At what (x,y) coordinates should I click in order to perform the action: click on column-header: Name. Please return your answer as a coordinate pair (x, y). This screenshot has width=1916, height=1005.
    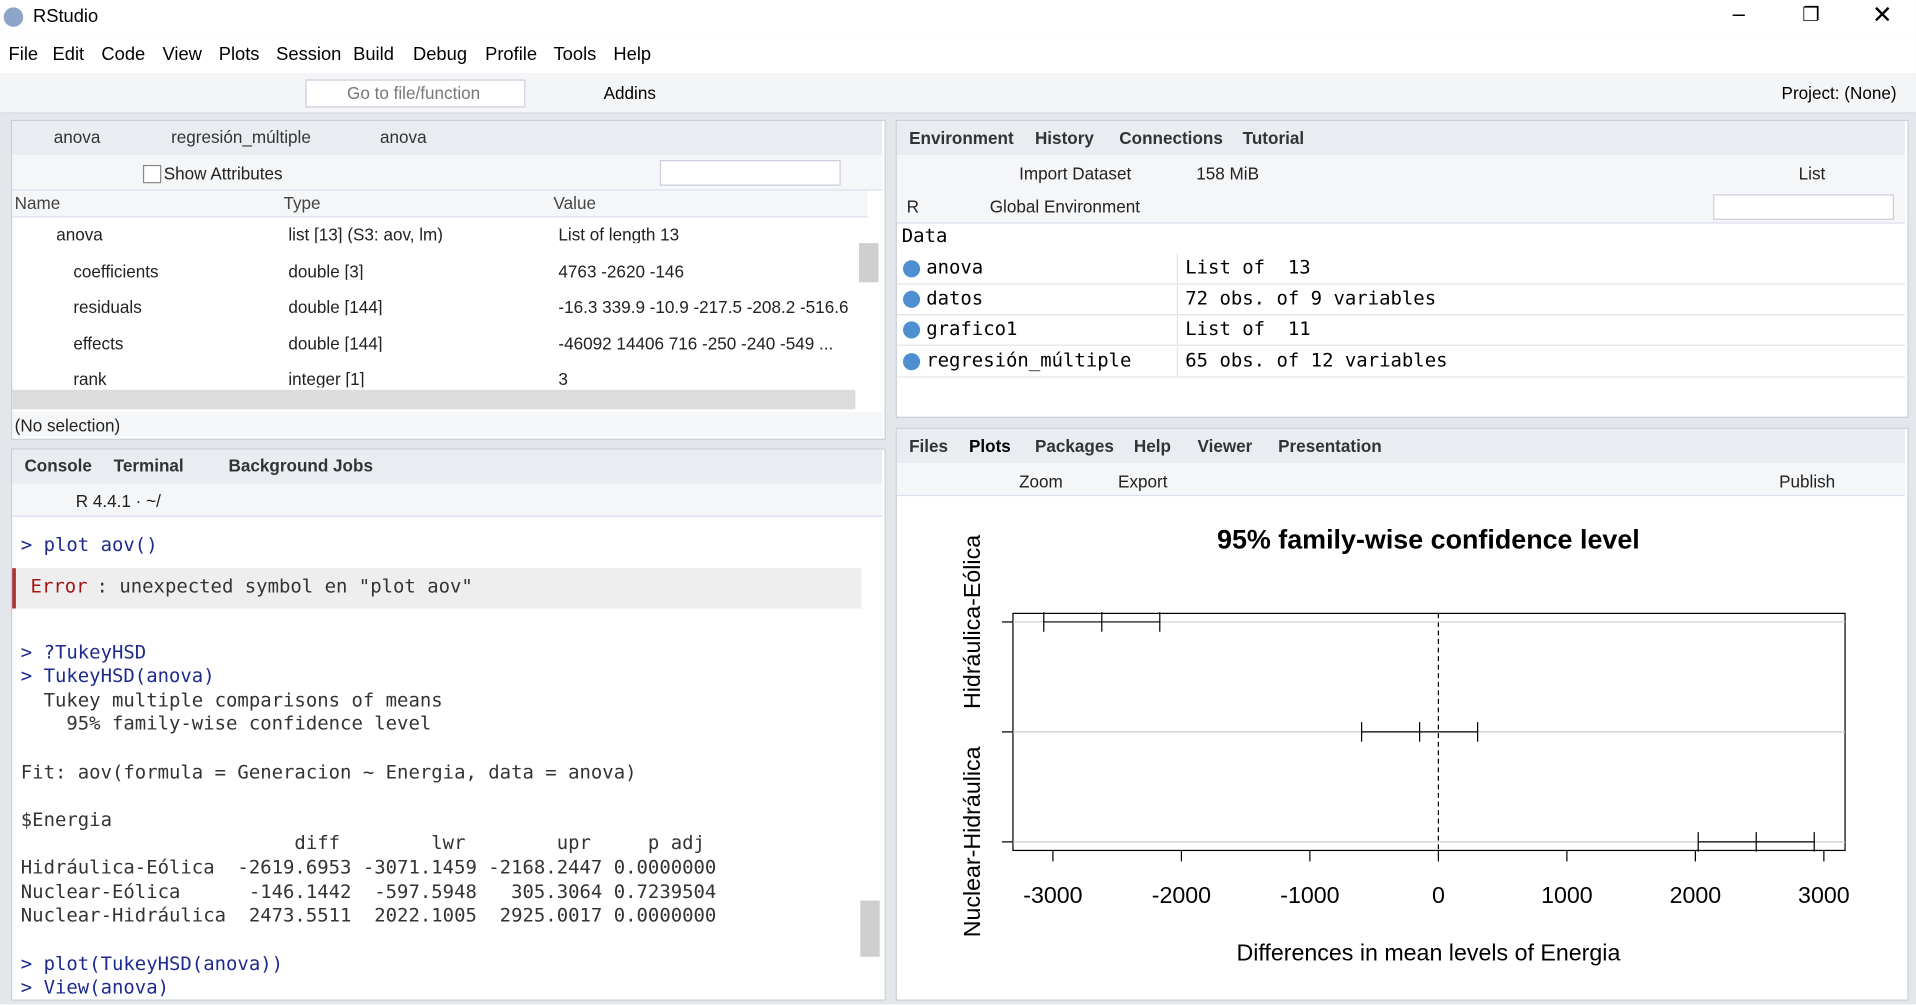
    Looking at the image, I should click on (37, 203).